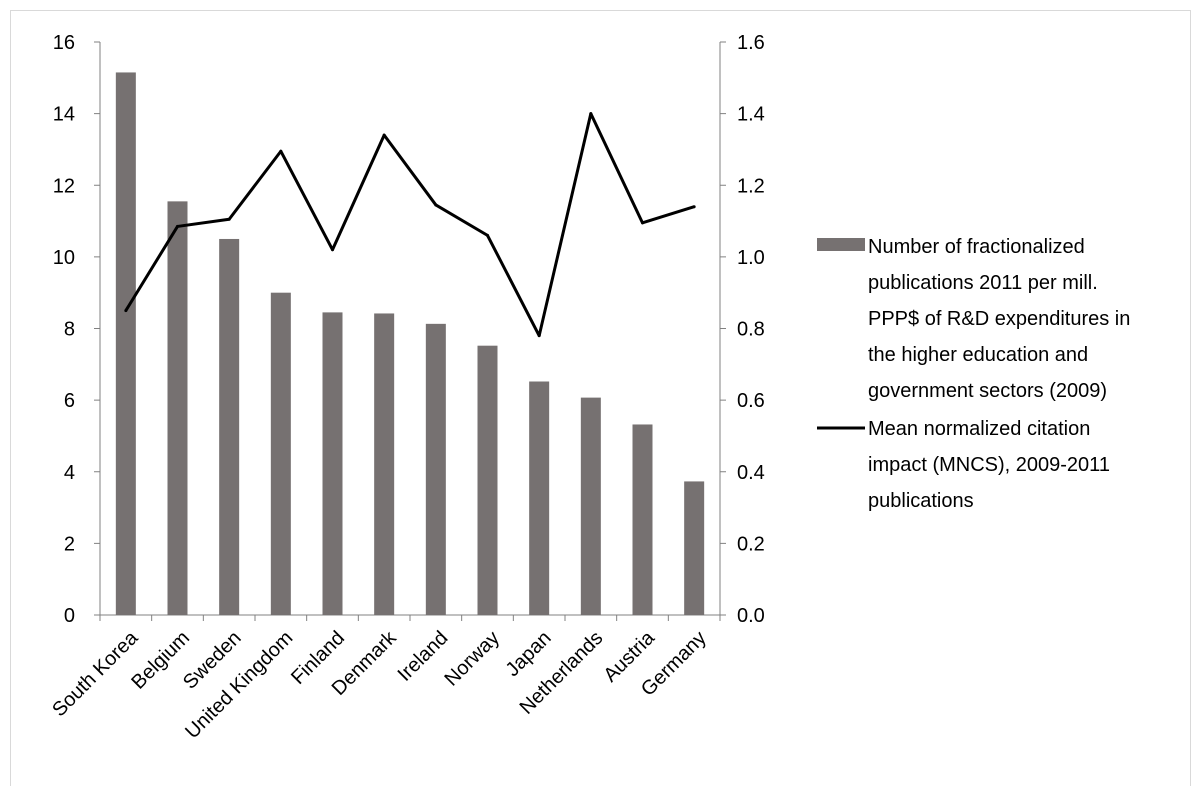 This screenshot has width=1192, height=787. What do you see at coordinates (751, 544) in the screenshot?
I see `right-tick-label: 0.2` at bounding box center [751, 544].